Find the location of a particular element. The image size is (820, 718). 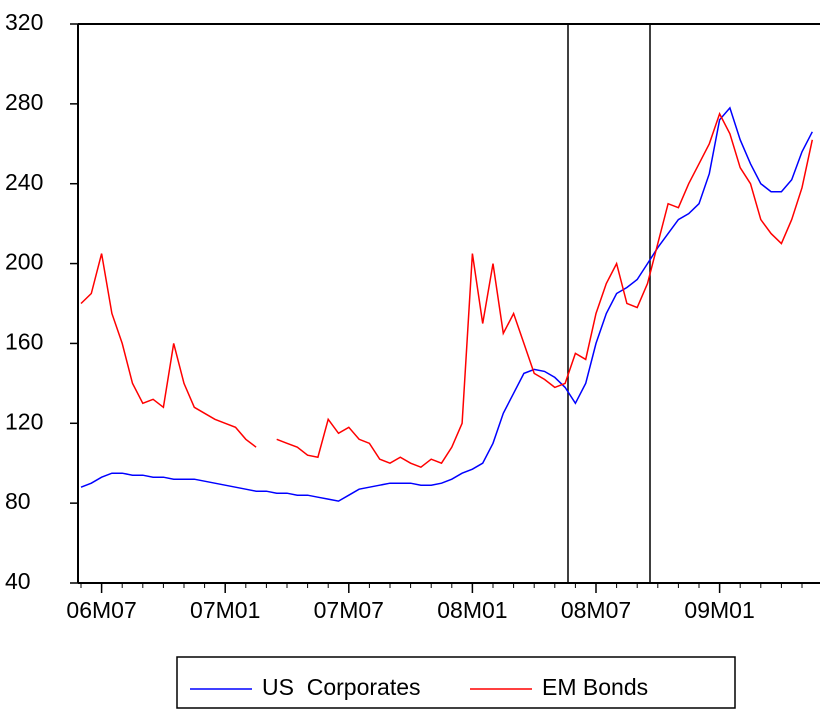

legend-label: US Corporates is located at coordinates (341, 687).